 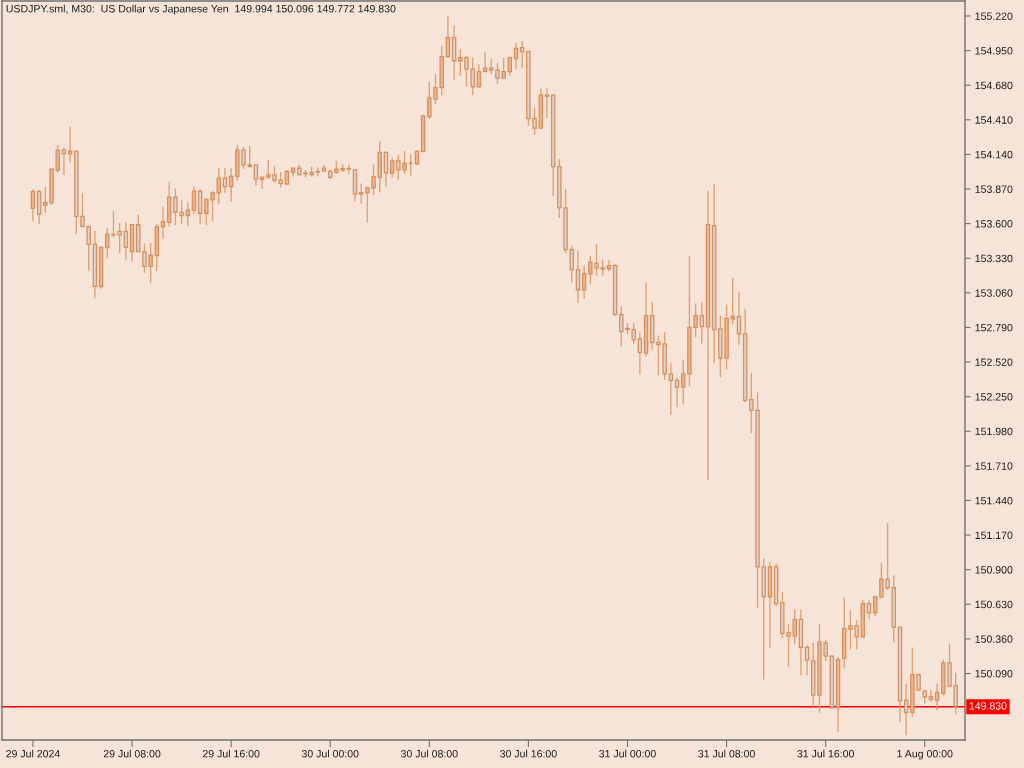 I want to click on y-tick-label: 150.360, so click(x=994, y=639).